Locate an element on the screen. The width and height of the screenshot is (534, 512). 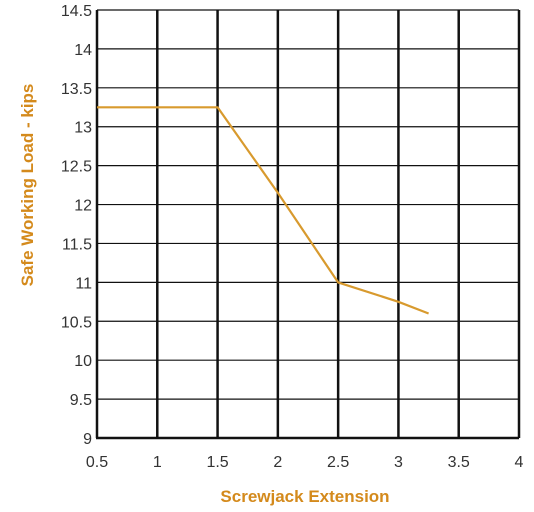
x-tick-label: 3 is located at coordinates (398, 462).